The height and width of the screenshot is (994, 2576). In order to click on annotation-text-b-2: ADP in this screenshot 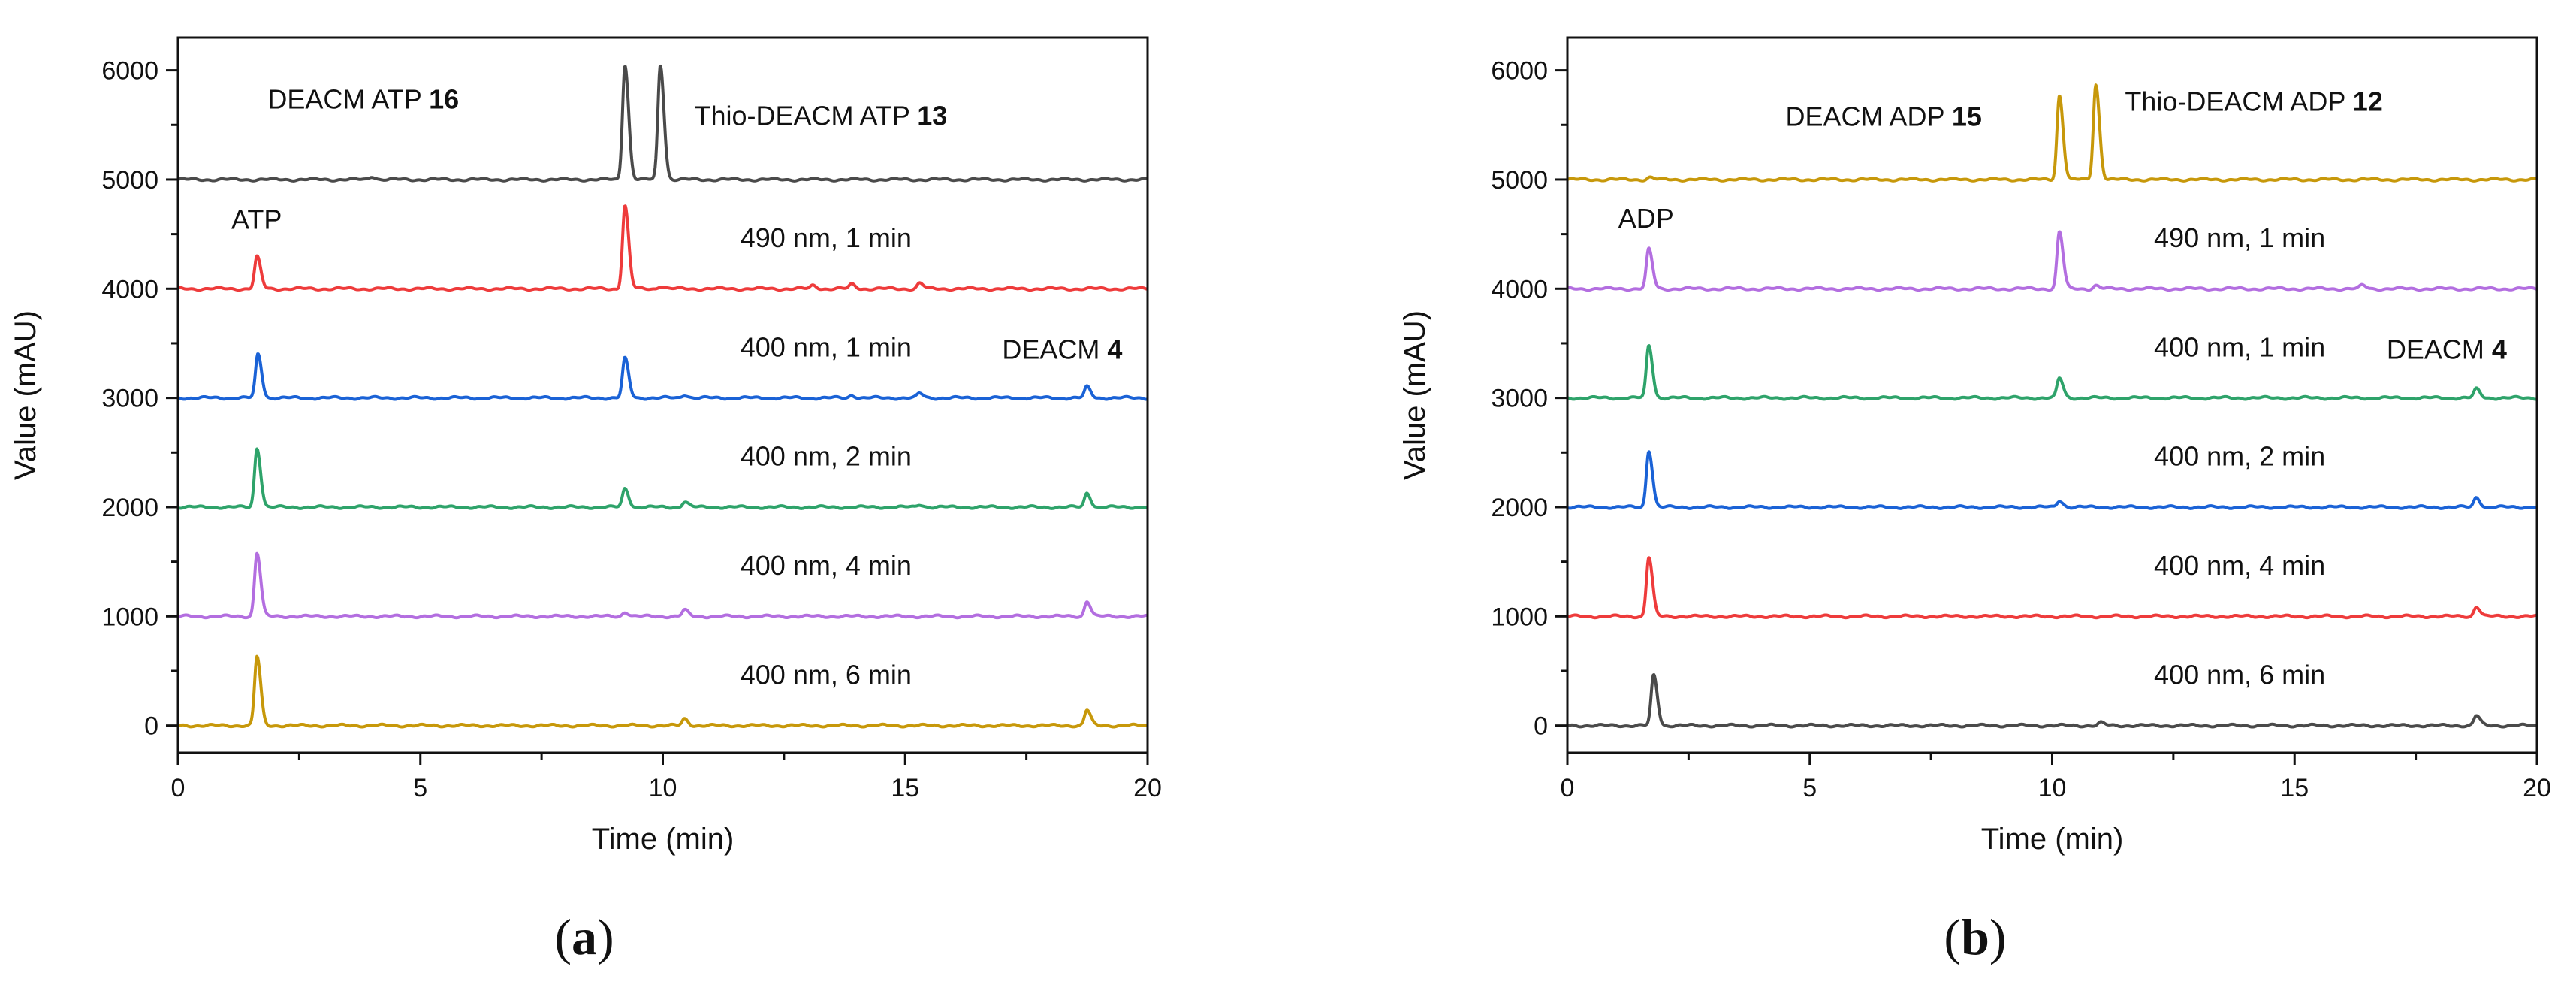, I will do `click(1646, 218)`.